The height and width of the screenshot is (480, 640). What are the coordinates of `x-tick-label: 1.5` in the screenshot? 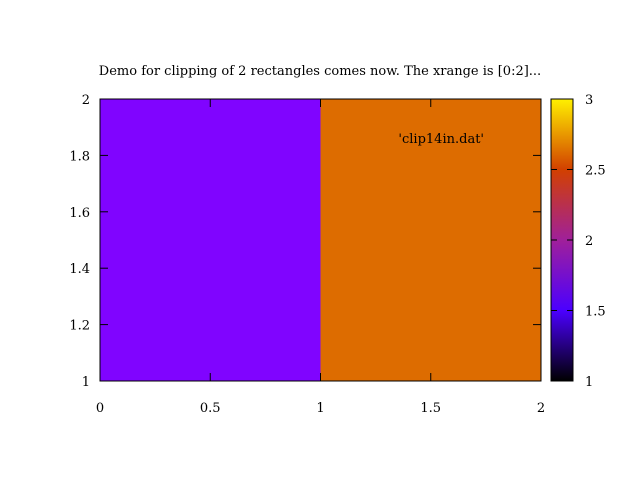 It's located at (430, 408).